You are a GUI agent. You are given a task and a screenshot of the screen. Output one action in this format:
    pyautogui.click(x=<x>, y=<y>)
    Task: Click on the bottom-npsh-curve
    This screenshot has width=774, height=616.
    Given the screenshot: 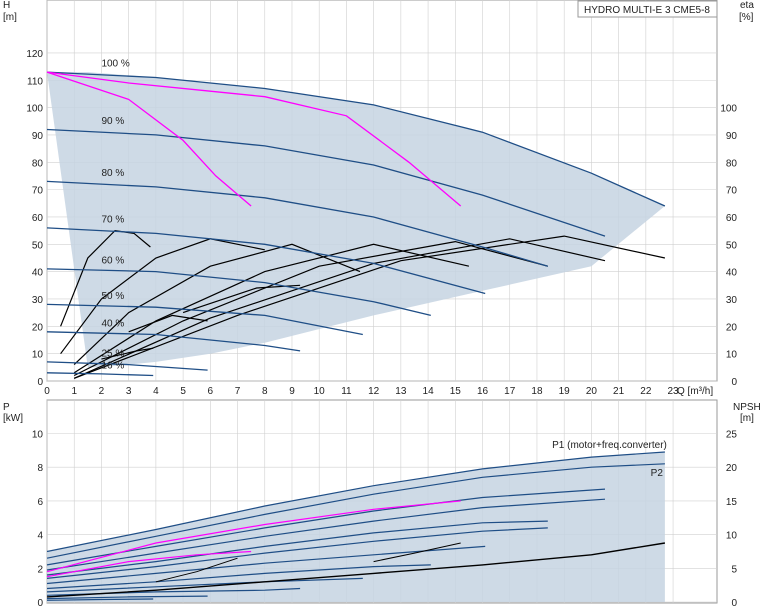 What is the action you would take?
    pyautogui.click(x=356, y=570)
    